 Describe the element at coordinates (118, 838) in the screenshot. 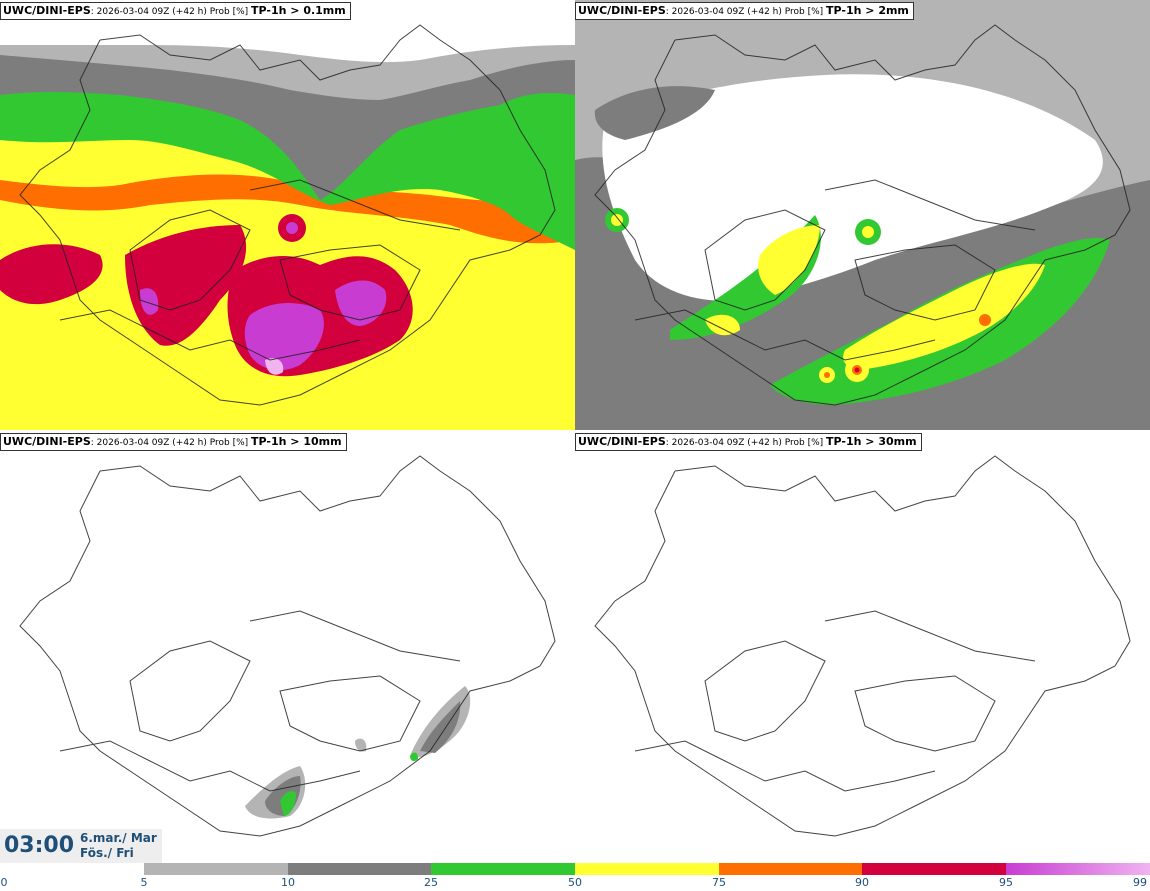

I see `valid-date-line1: 6.mar./ Mar` at that location.